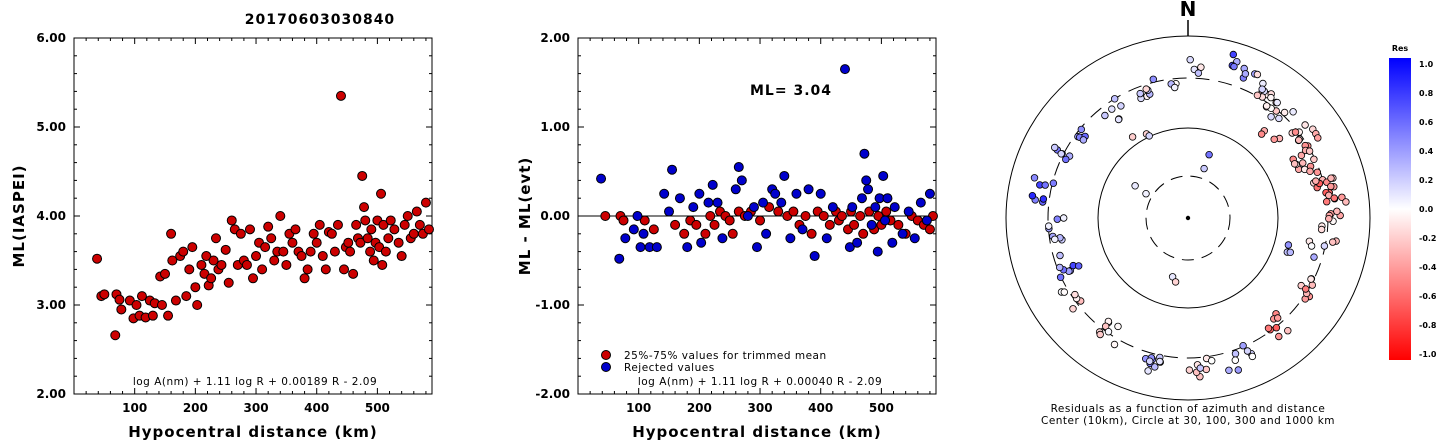 This screenshot has width=1437, height=441. What do you see at coordinates (757, 432) in the screenshot?
I see `x-axis-label: Hypocentral distance (km)` at bounding box center [757, 432].